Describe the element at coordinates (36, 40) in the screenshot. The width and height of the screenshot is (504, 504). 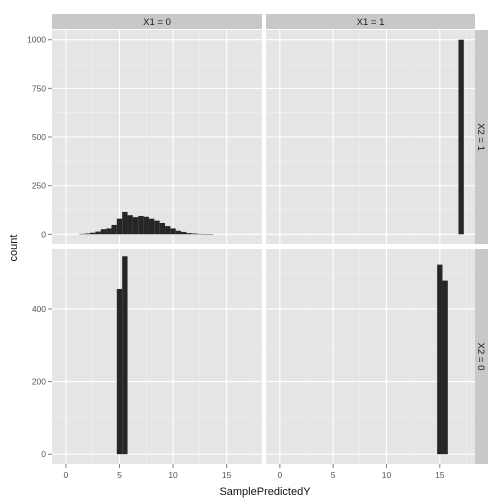
I see `y-tick-label: 1000` at that location.